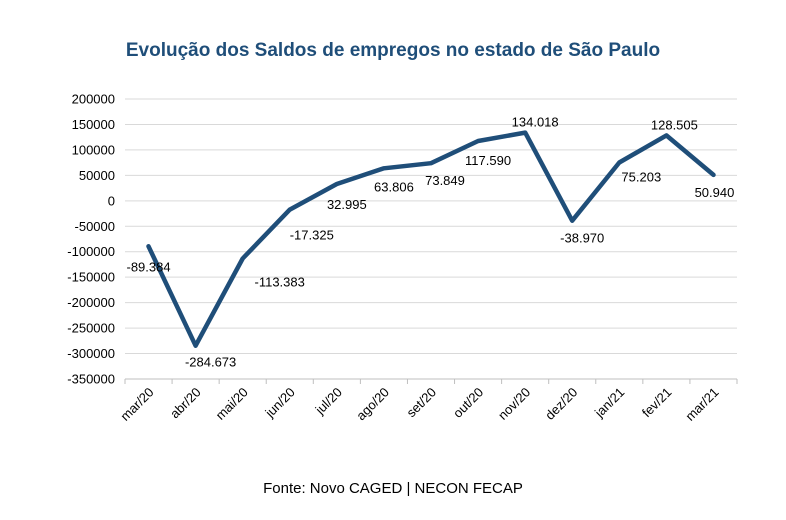  Describe the element at coordinates (91, 302) in the screenshot. I see `y-tick-label: -200000` at that location.